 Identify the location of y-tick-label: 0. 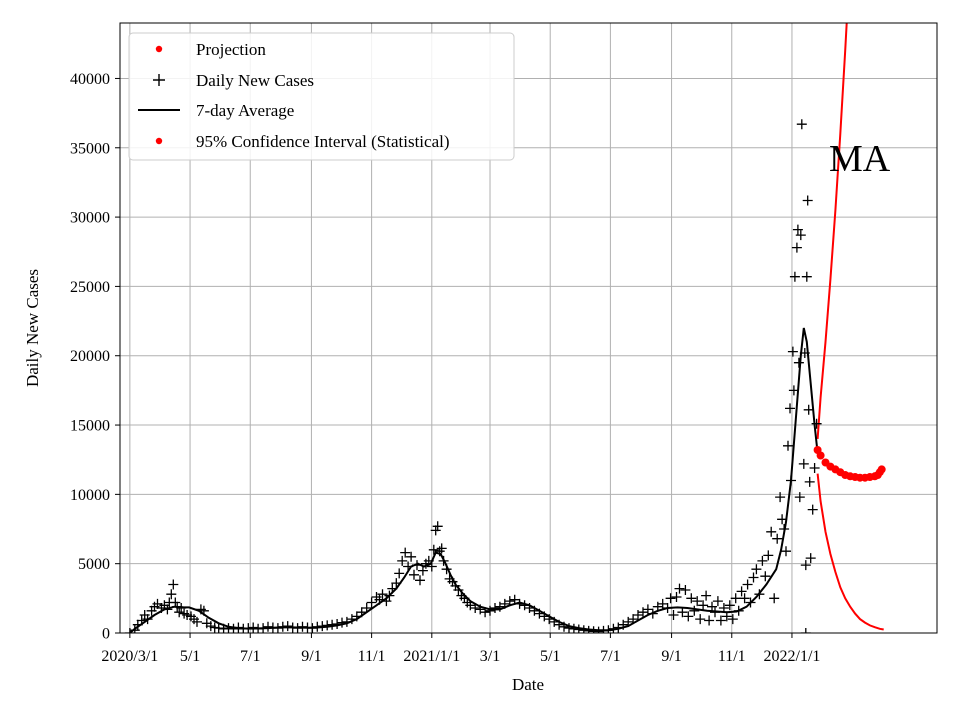
(106, 634).